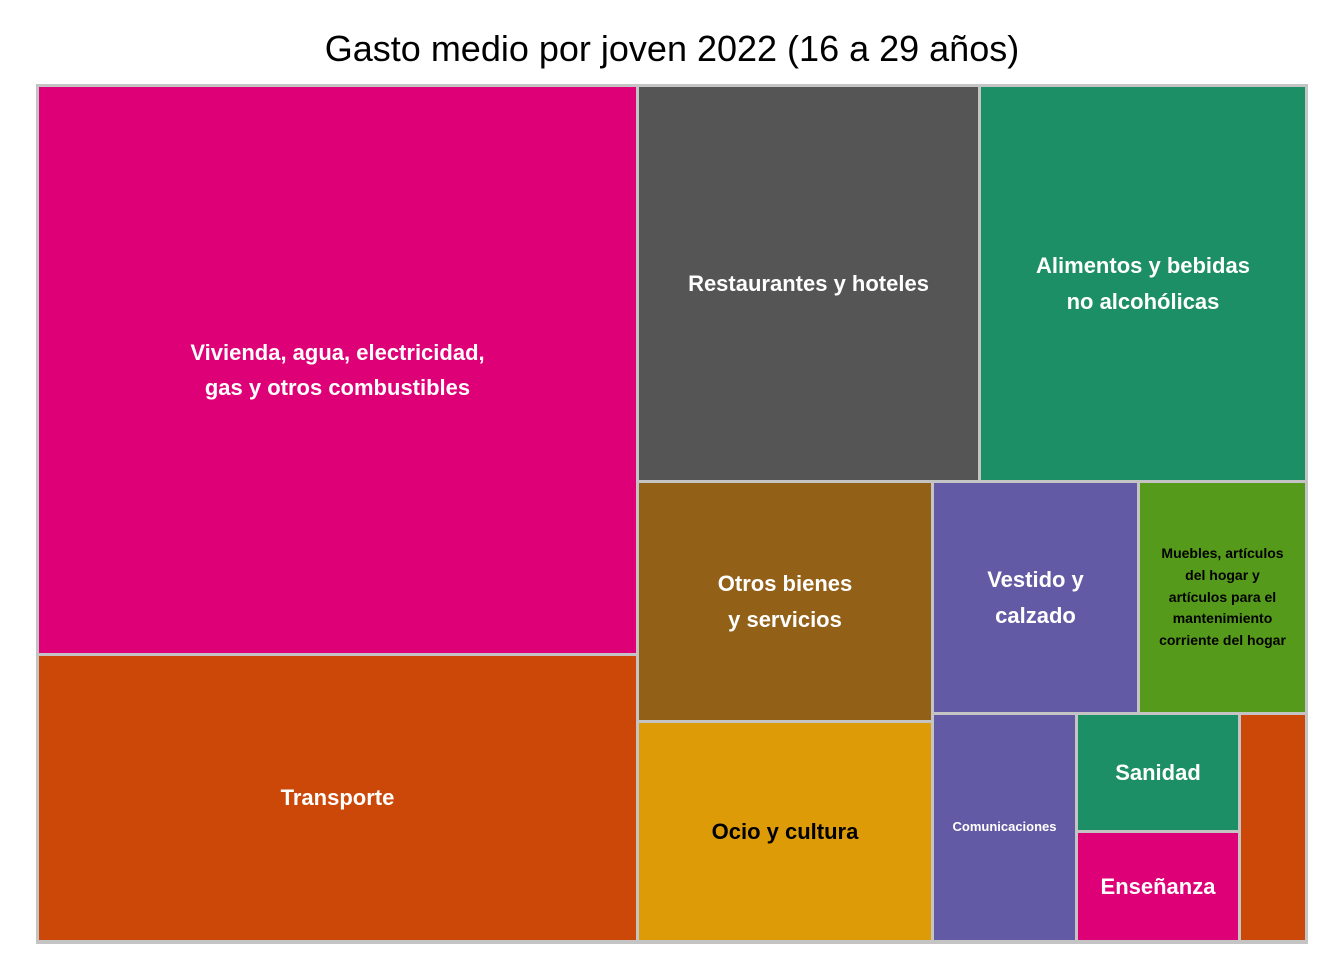  I want to click on treemap-tile: Otros bienes y servicios, so click(785, 601).